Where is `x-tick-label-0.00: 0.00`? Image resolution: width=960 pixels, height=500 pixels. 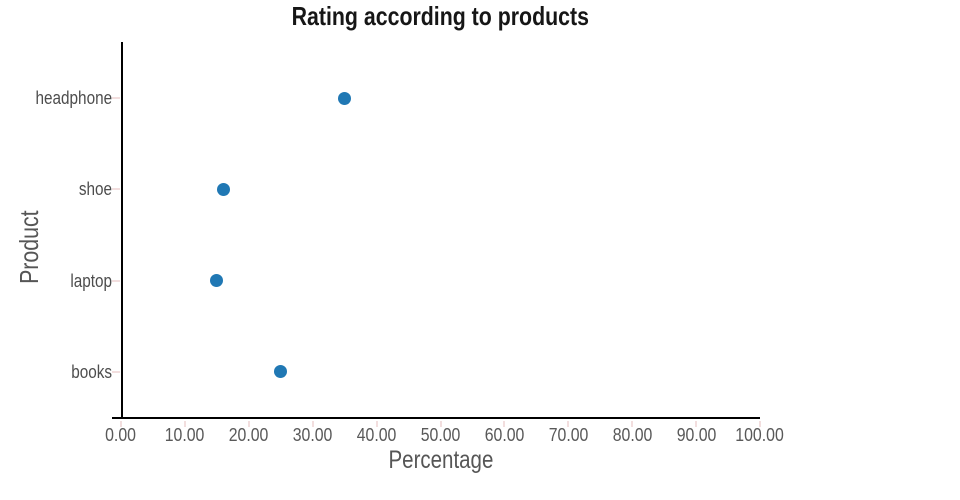 x-tick-label-0.00: 0.00 is located at coordinates (121, 435).